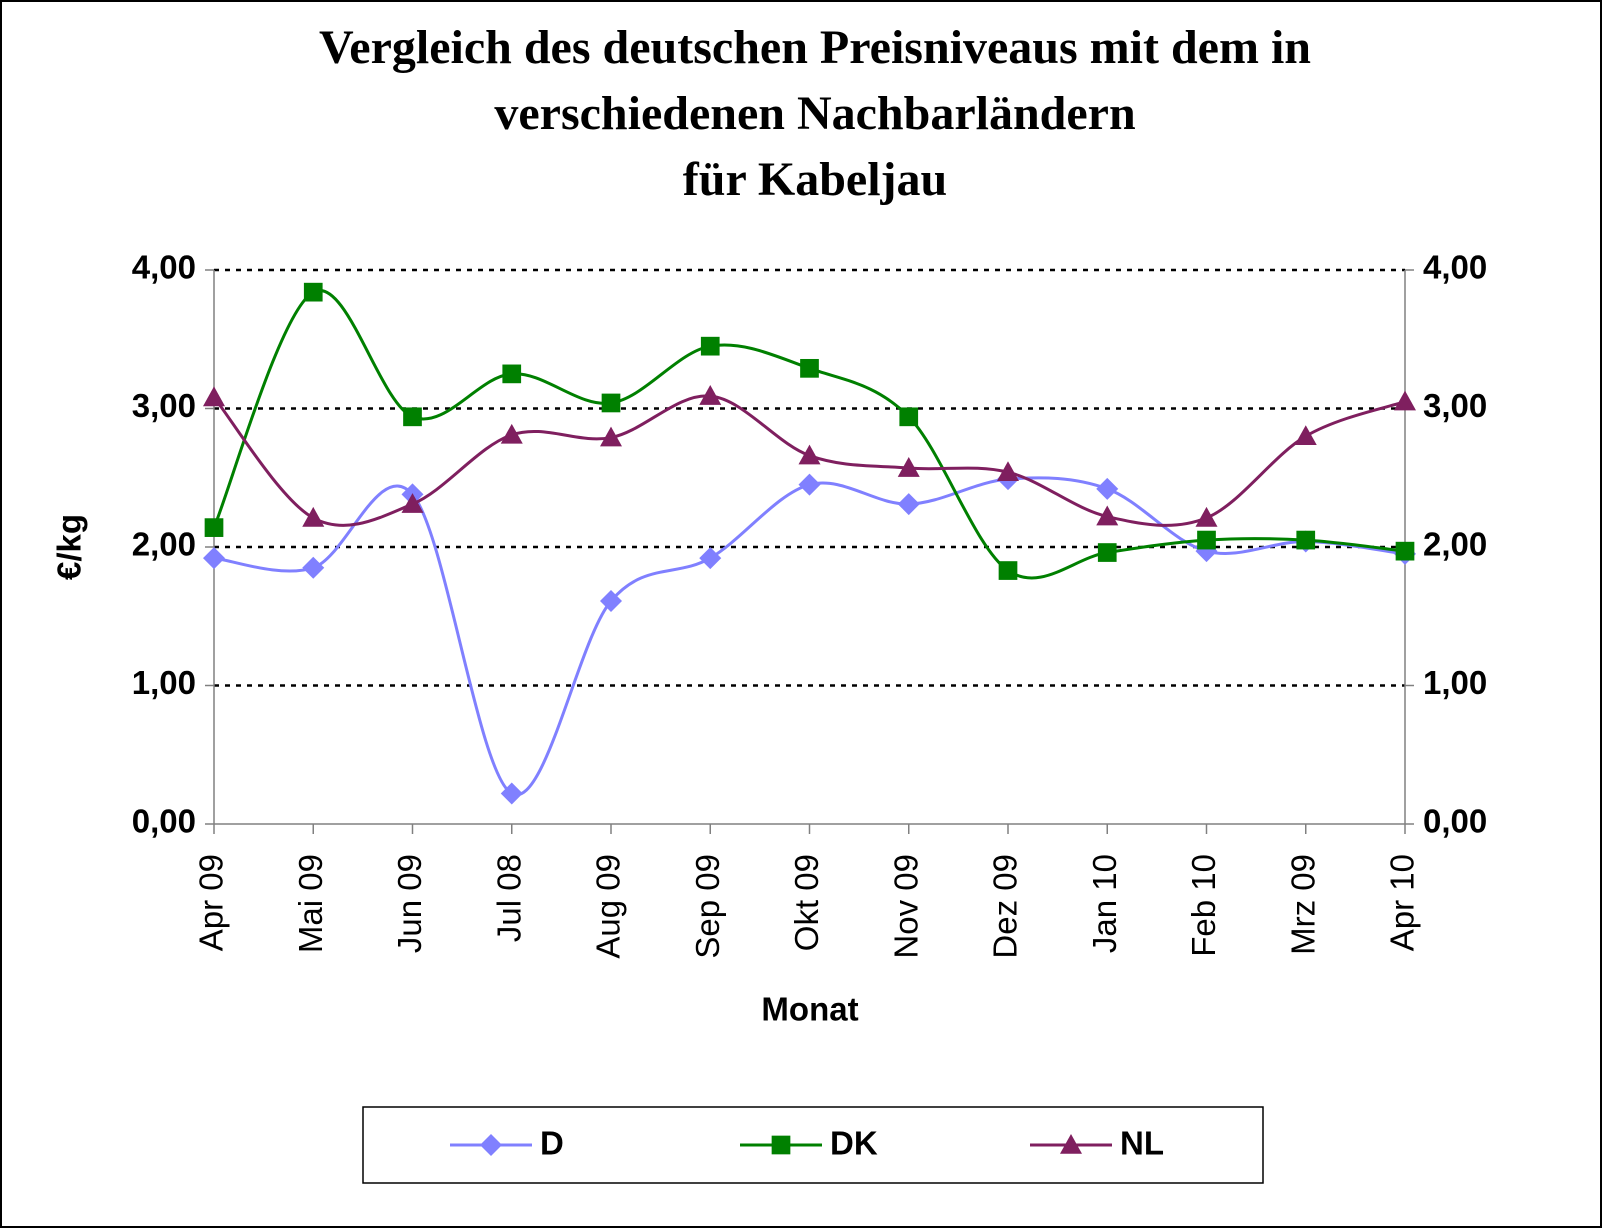 The width and height of the screenshot is (1603, 1229). What do you see at coordinates (1455, 682) in the screenshot?
I see `y2-tick-label: 1,00` at bounding box center [1455, 682].